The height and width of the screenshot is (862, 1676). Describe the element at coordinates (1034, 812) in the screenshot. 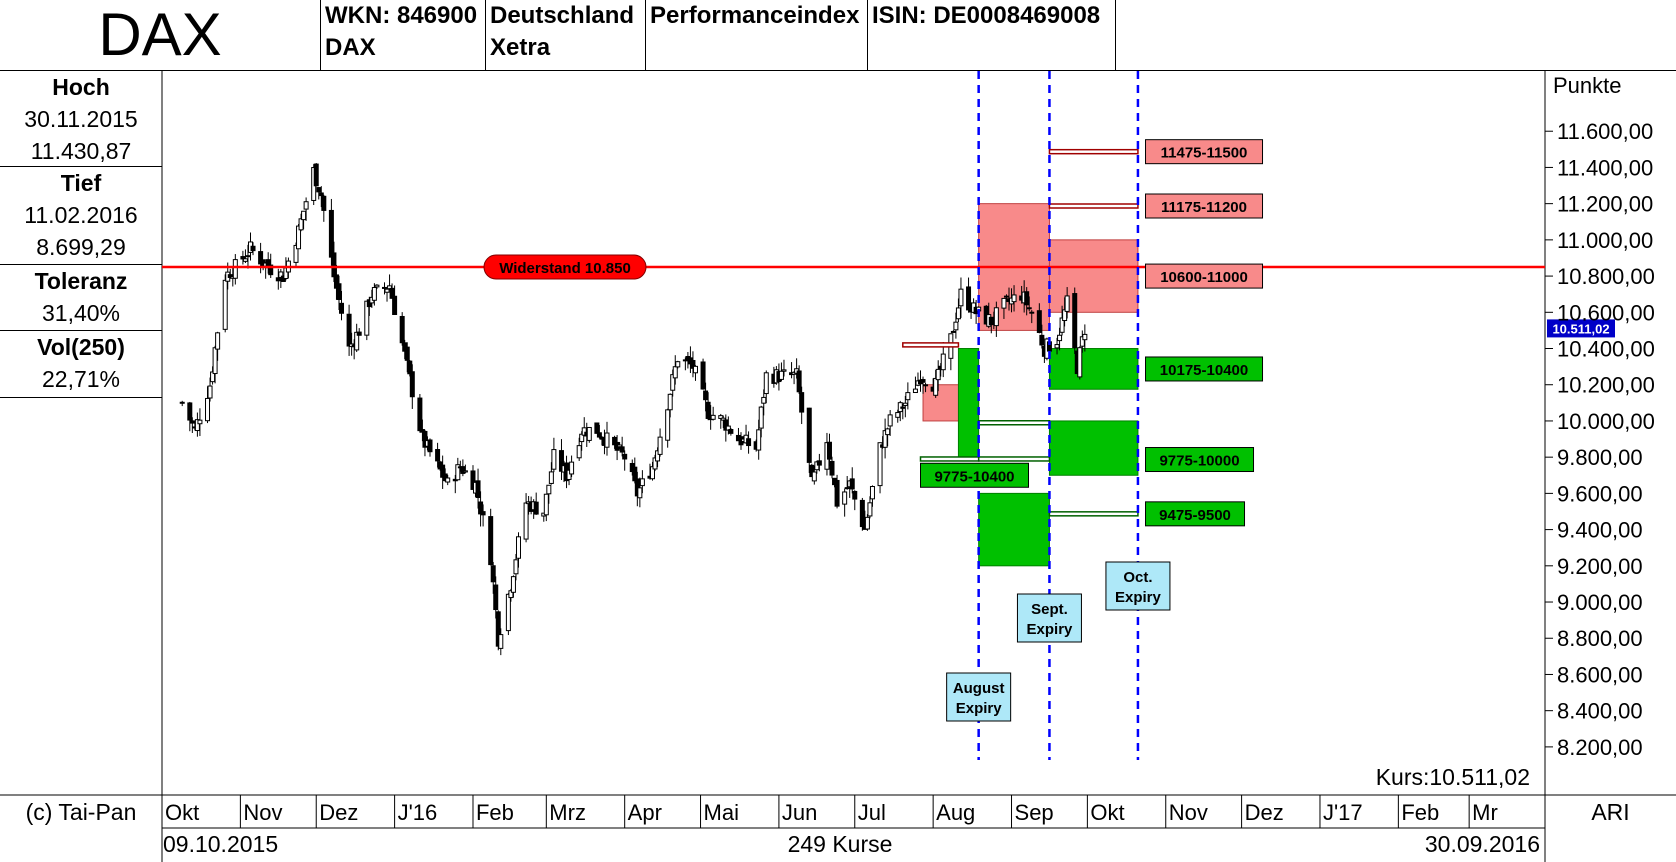

I see `x-tick-label: Sep` at that location.